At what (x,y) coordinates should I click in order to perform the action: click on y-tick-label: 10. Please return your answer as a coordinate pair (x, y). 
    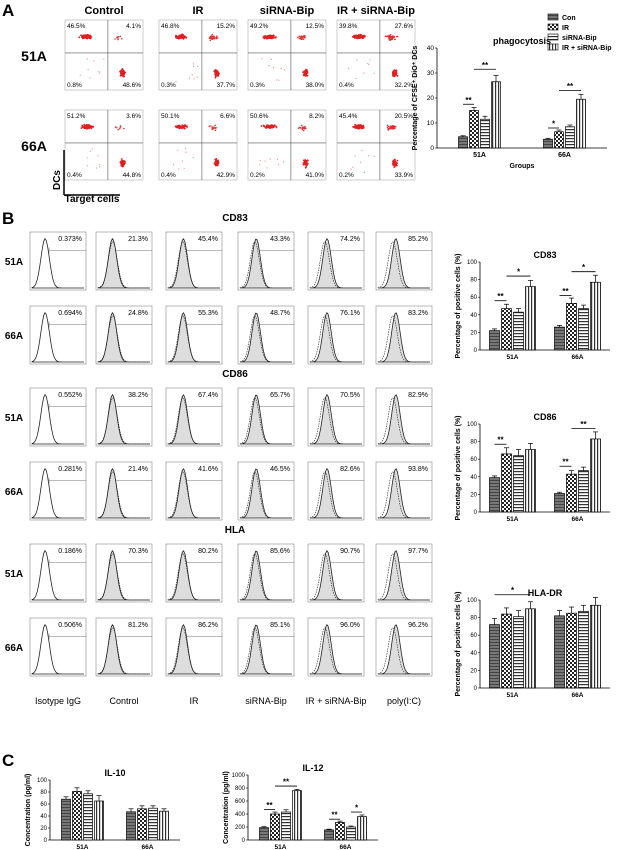
    Looking at the image, I should click on (431, 123).